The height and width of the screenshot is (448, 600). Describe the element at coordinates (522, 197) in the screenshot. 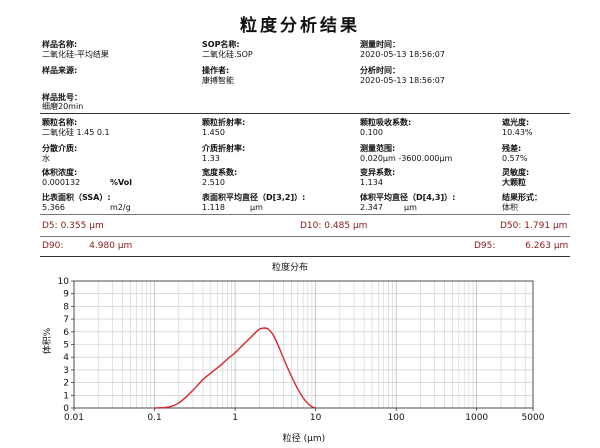

I see `result-form-label: 结果形式：` at that location.